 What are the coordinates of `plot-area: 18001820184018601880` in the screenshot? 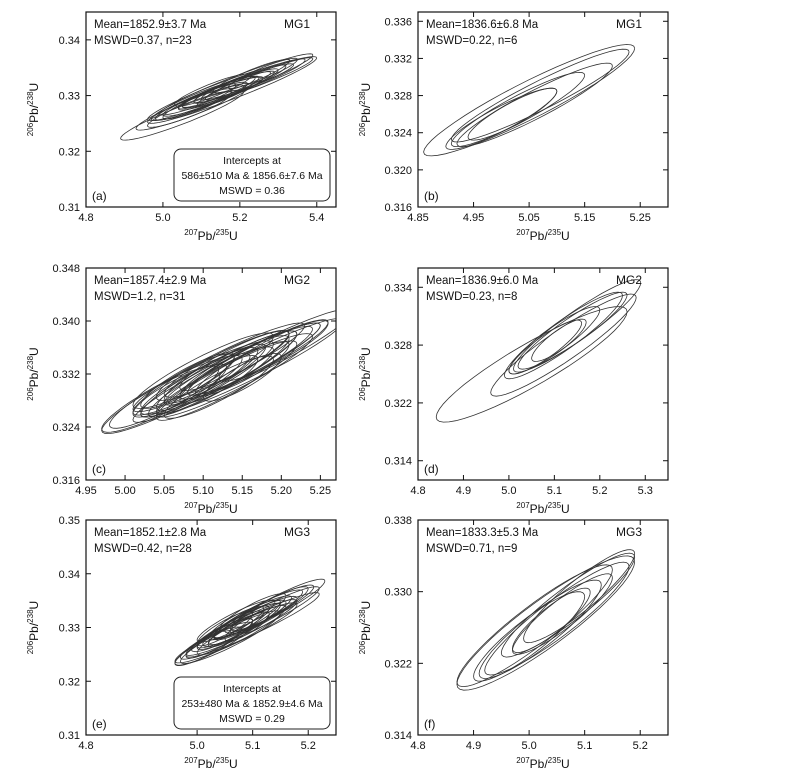 It's located at (159, 70).